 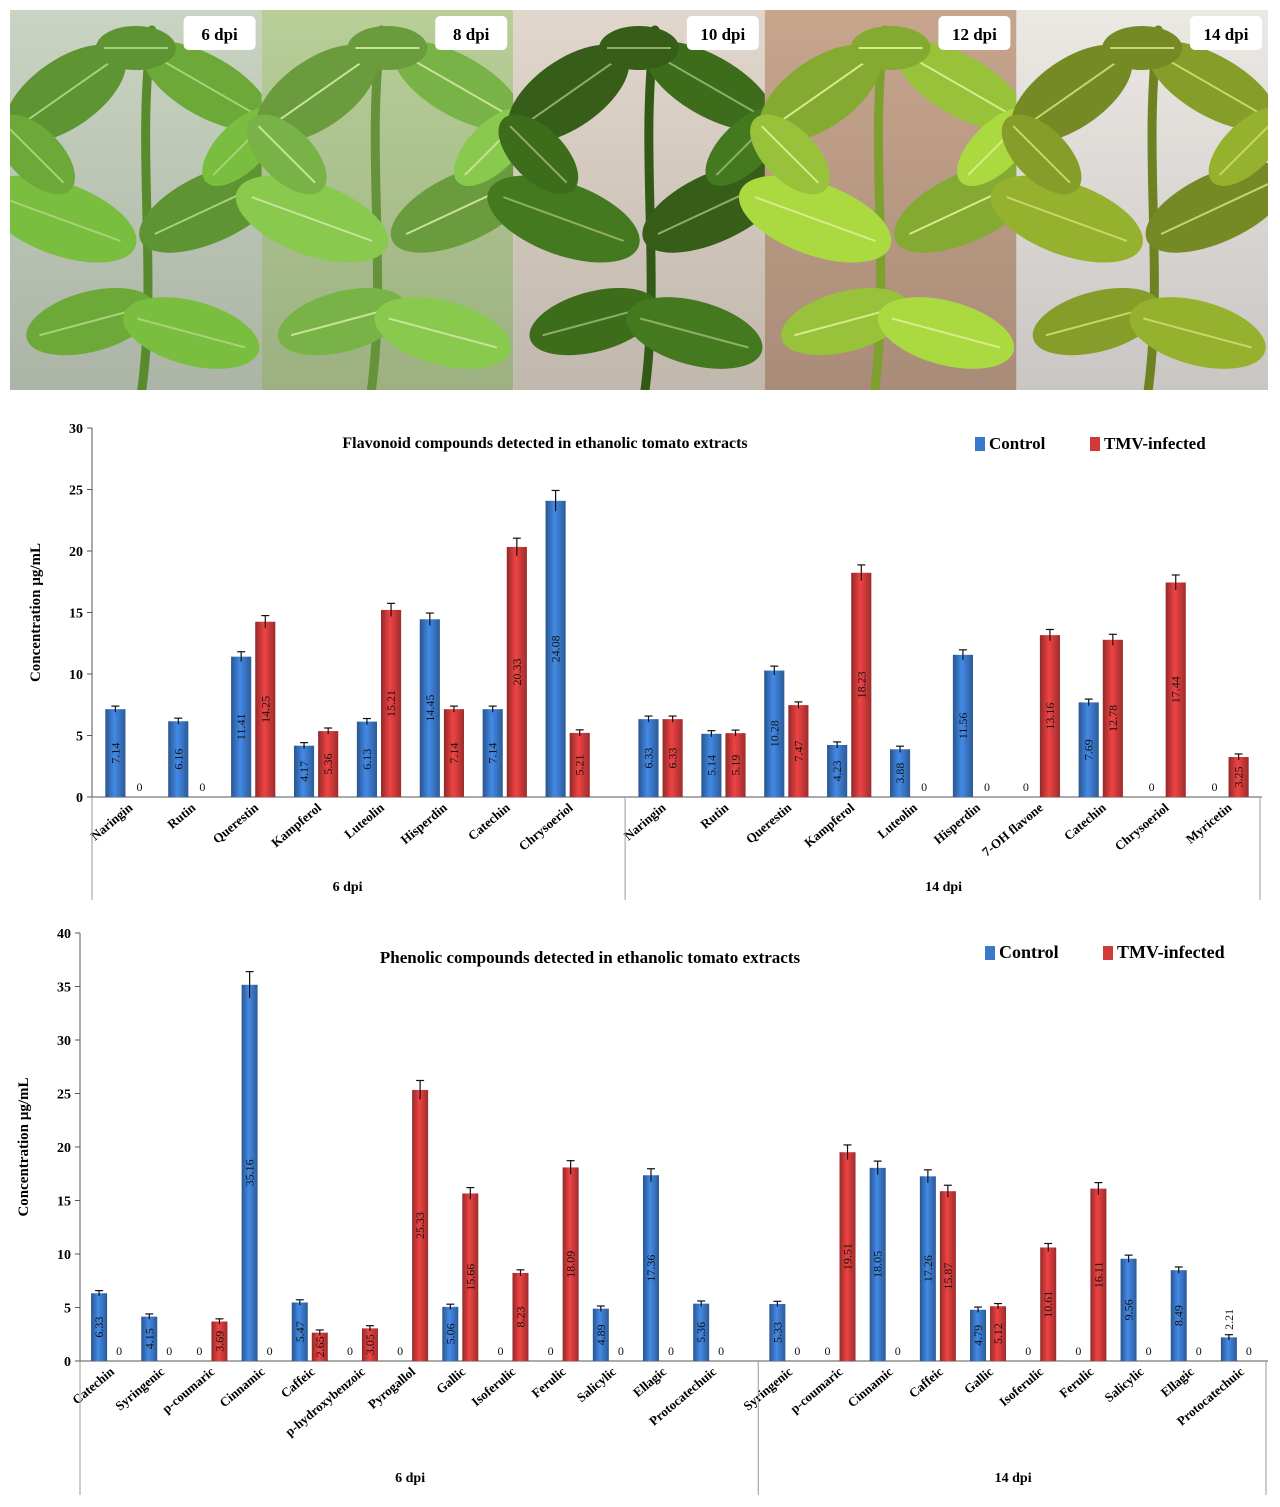 What do you see at coordinates (601, 1334) in the screenshot?
I see `value-label: 4.89` at bounding box center [601, 1334].